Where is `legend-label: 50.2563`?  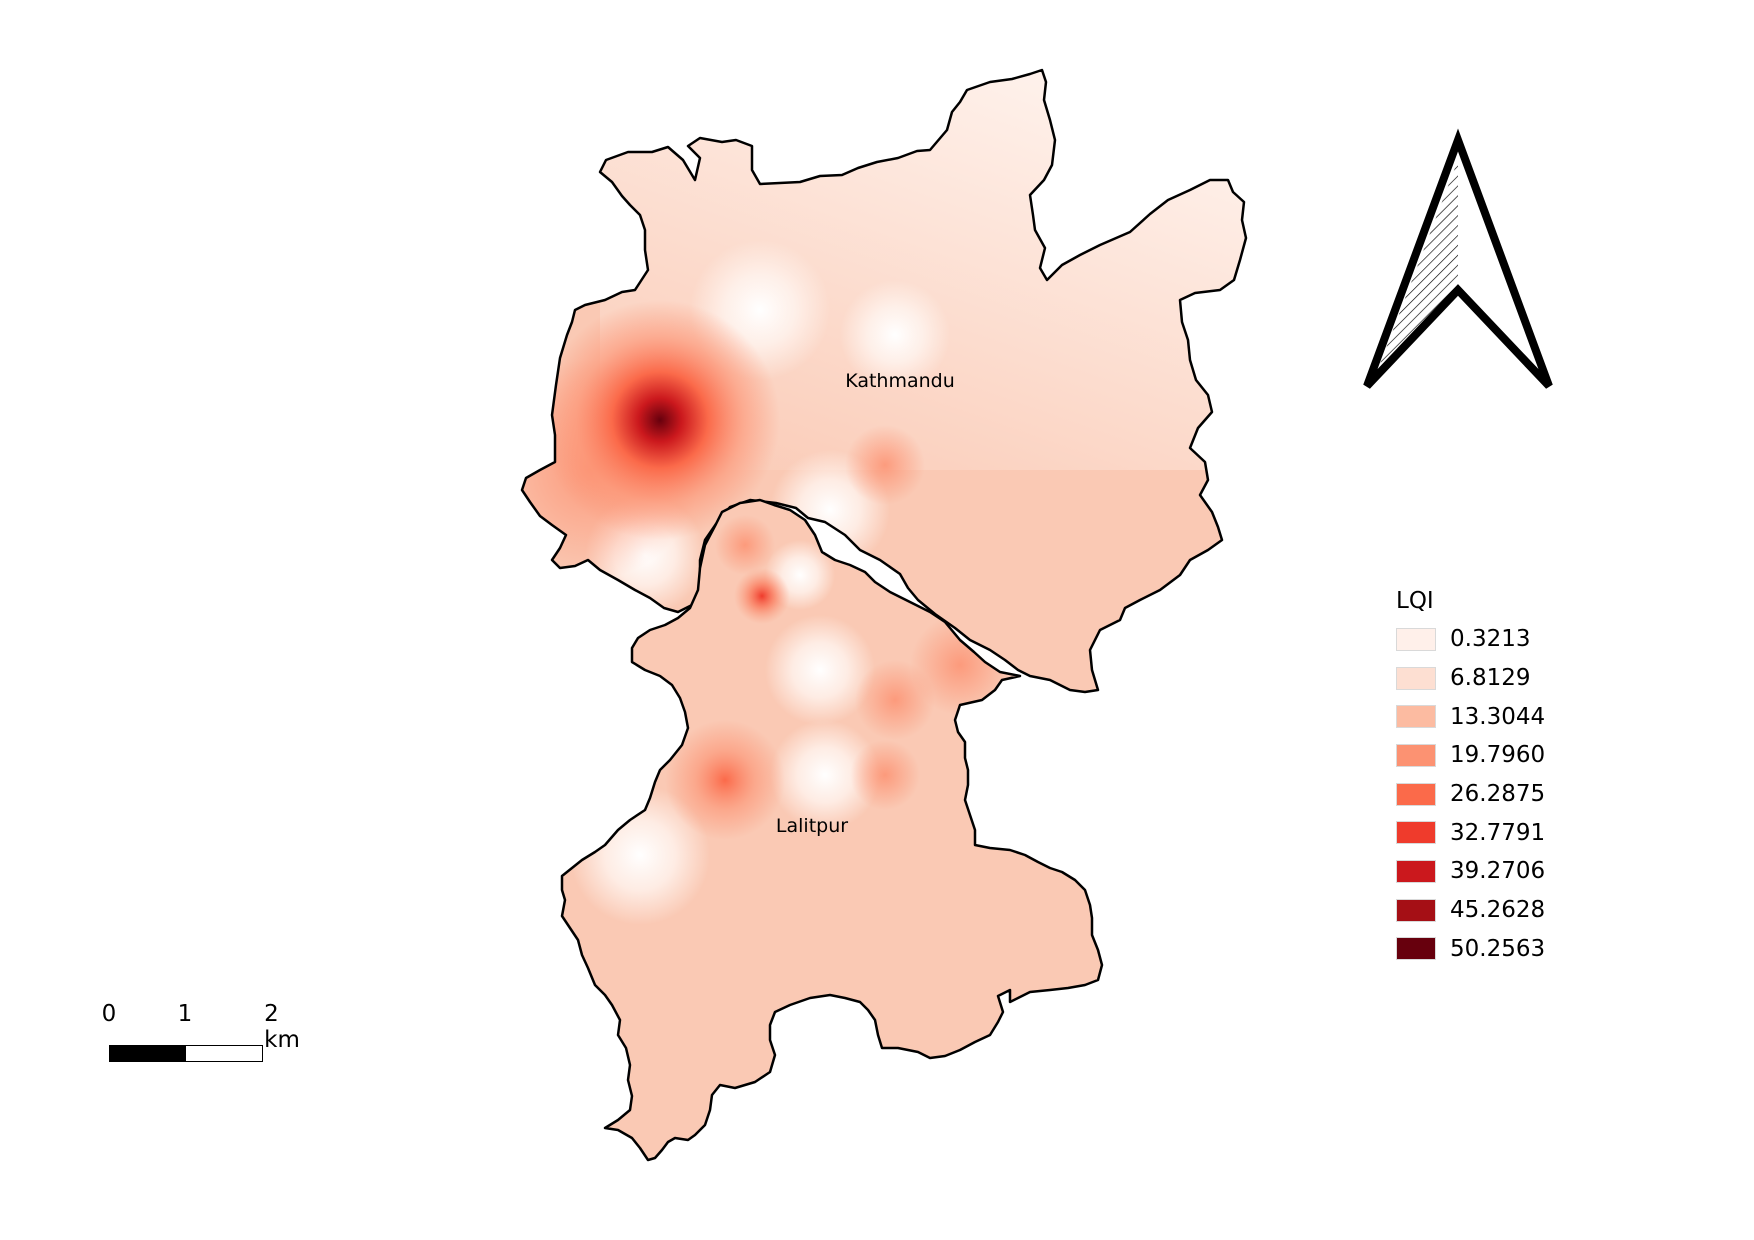 legend-label: 50.2563 is located at coordinates (1498, 948).